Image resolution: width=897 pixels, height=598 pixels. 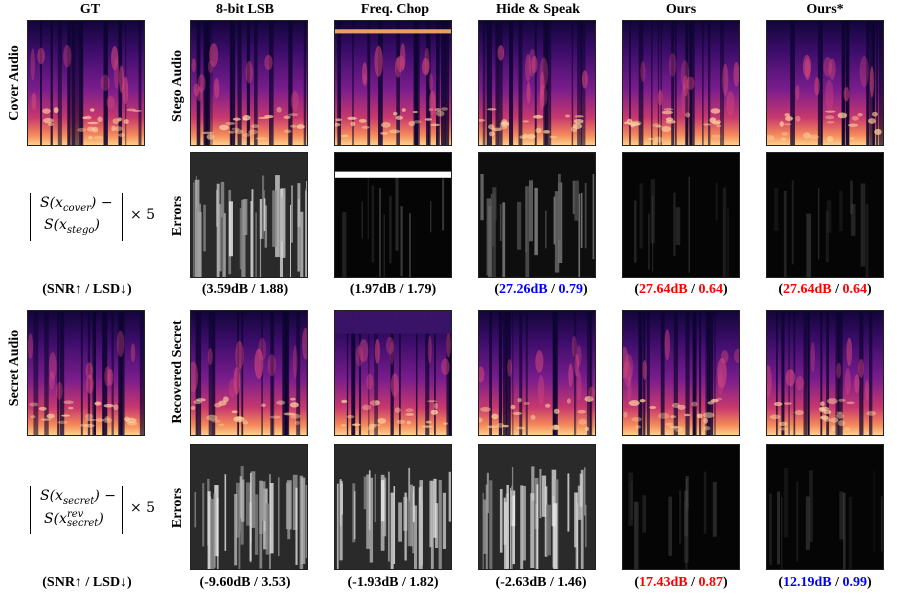 What do you see at coordinates (393, 83) in the screenshot?
I see `spectrogram-freq-stego` at bounding box center [393, 83].